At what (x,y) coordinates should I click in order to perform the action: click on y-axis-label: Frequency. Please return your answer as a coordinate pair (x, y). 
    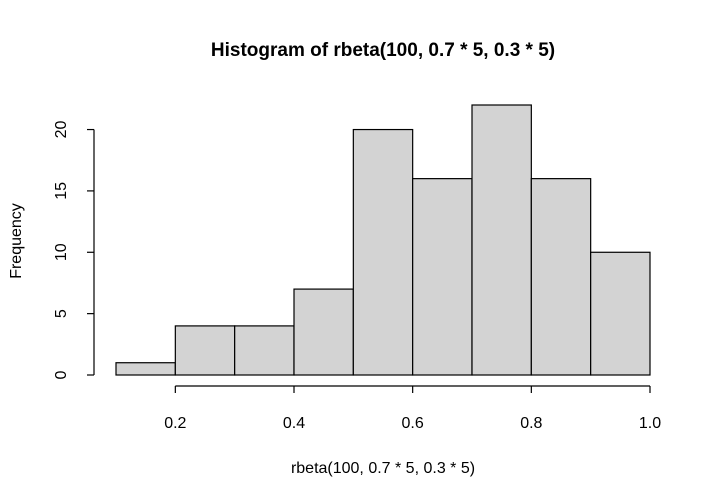
    Looking at the image, I should click on (16, 241).